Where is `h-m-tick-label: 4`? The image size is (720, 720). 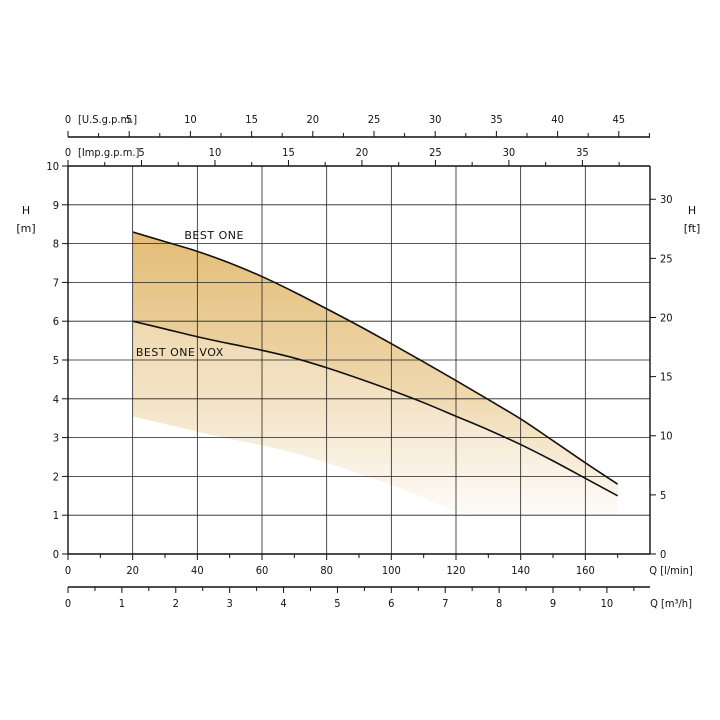 h-m-tick-label: 4 is located at coordinates (56, 399).